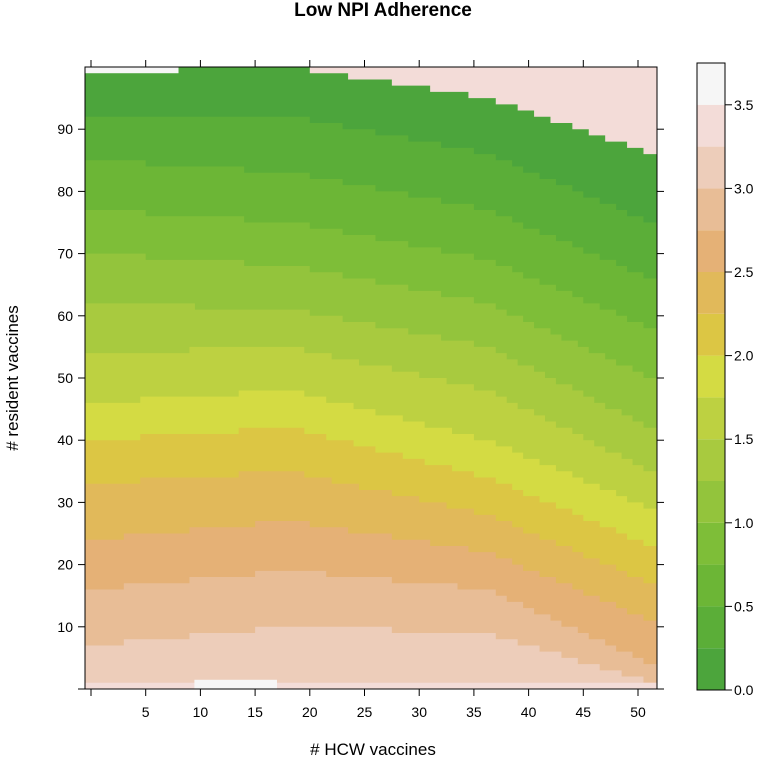 The height and width of the screenshot is (778, 778). Describe the element at coordinates (744, 439) in the screenshot. I see `colorbar-tick-label: 1.5` at that location.